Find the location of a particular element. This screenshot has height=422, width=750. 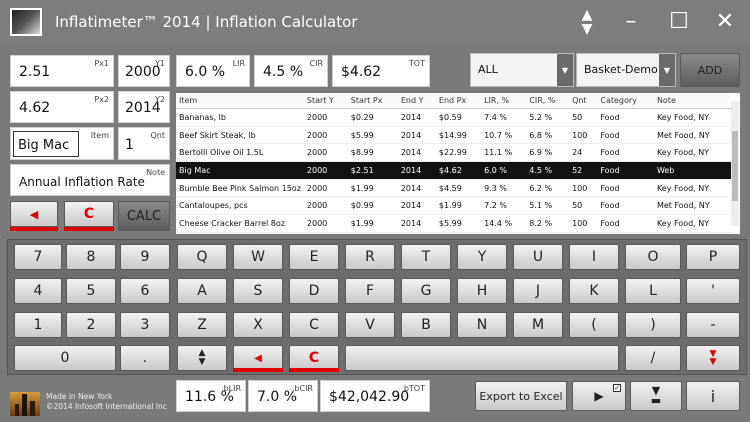

cell: 14.4 % is located at coordinates (504, 223).